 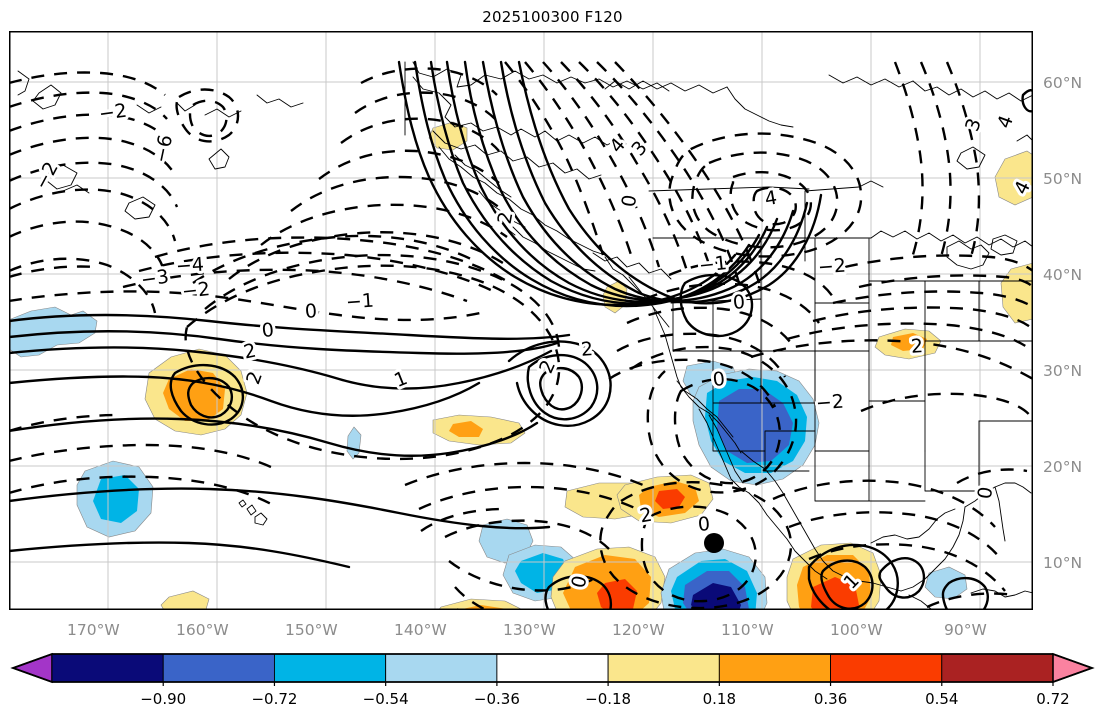 I want to click on lat-tick-40n: 40°N, so click(x=1063, y=275).